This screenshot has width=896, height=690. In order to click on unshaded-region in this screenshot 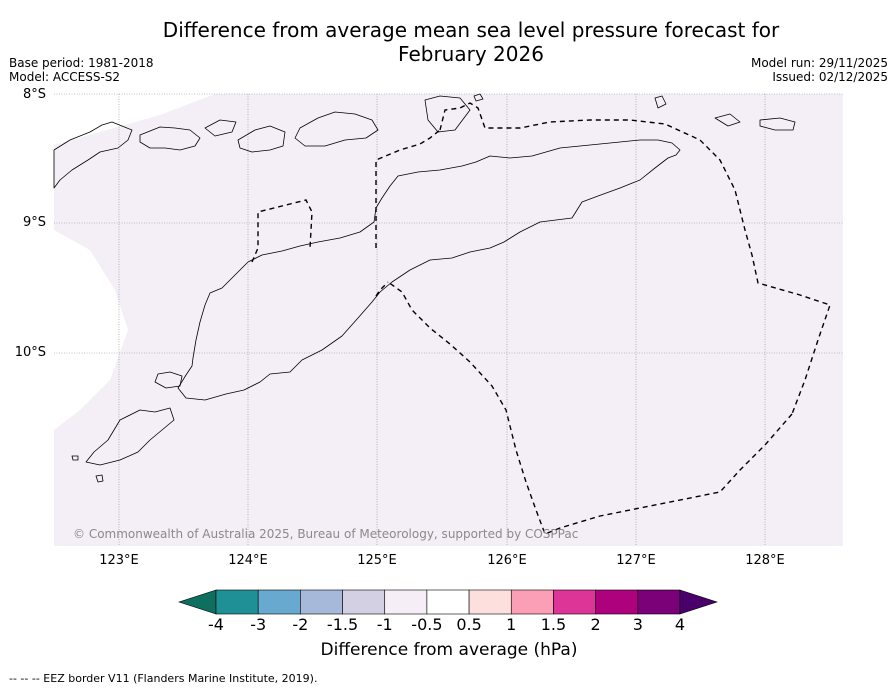, I will do `click(134, 119)`.